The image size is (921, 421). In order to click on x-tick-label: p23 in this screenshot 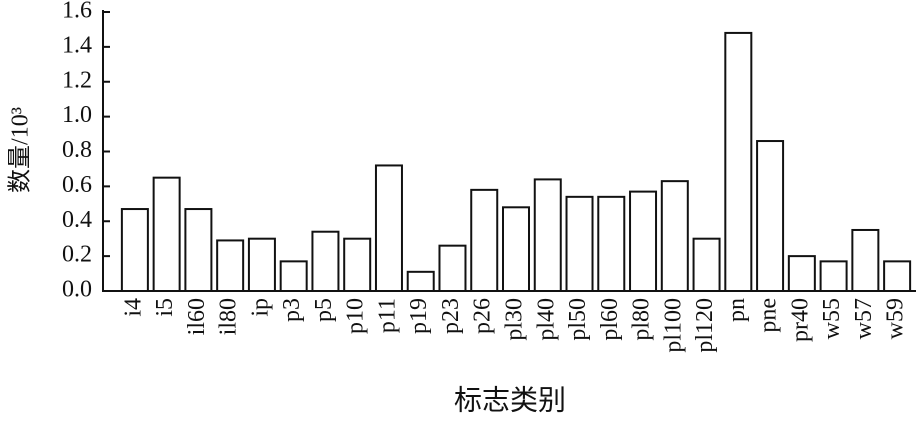, I will do `click(451, 316)`.